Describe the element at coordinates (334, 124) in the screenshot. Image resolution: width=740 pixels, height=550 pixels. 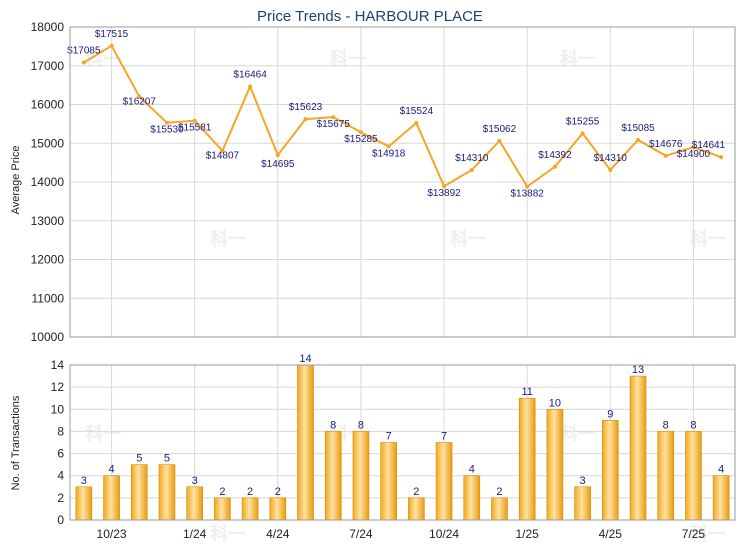
I see `price-data-label: $15675` at that location.